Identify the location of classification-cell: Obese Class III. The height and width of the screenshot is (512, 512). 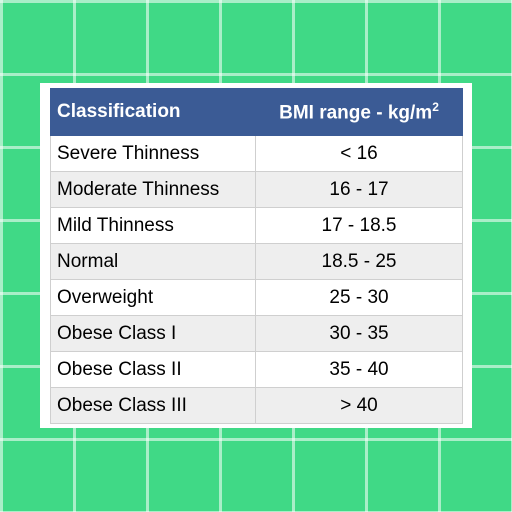
(153, 405).